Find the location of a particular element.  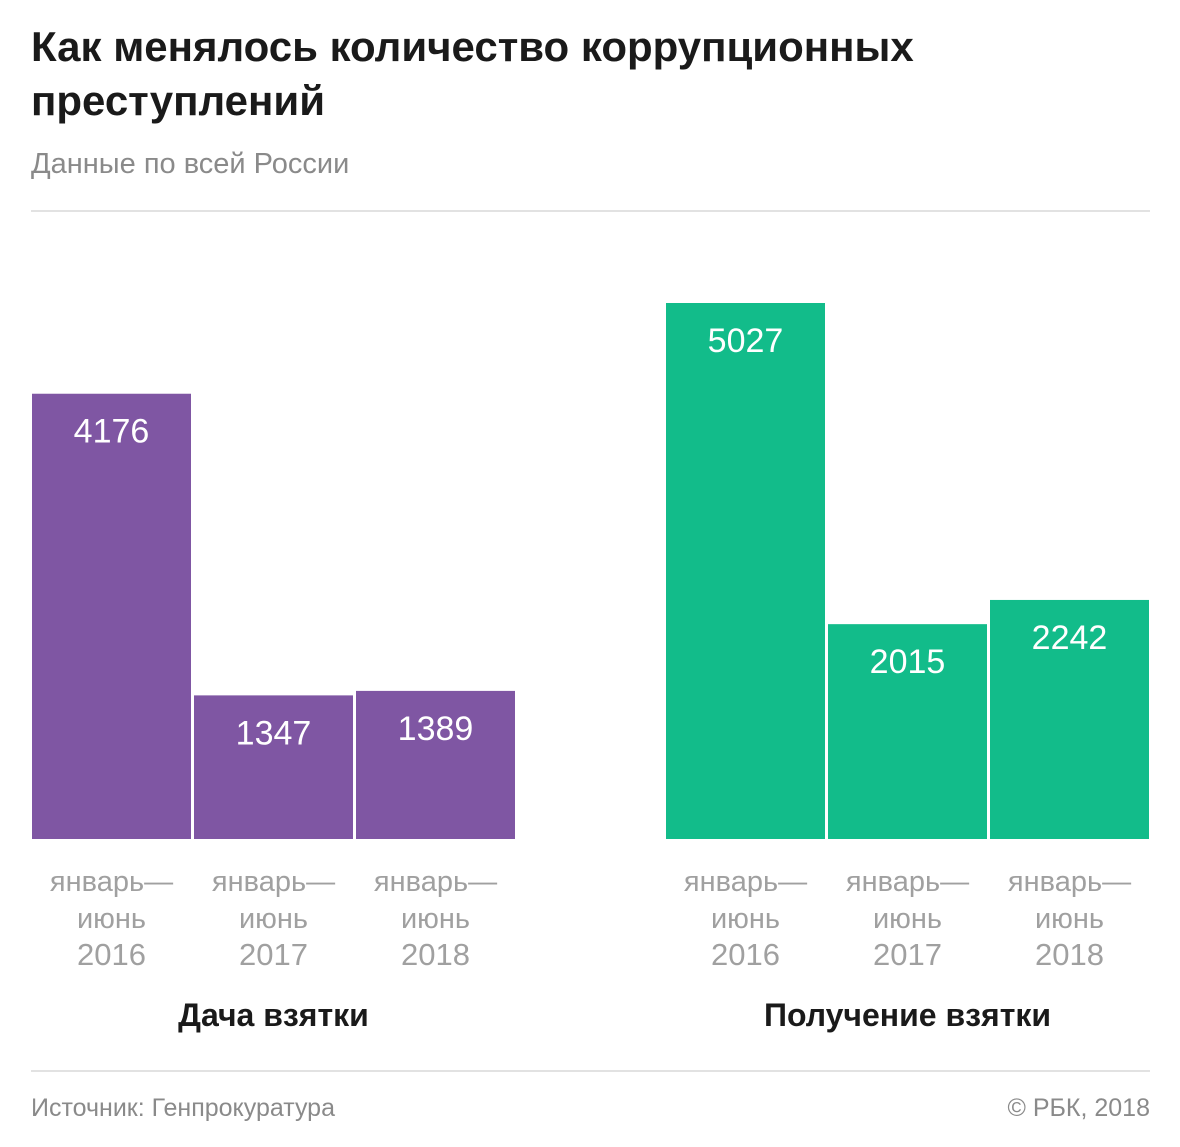

bar-value-label: 2242 is located at coordinates (1070, 638).